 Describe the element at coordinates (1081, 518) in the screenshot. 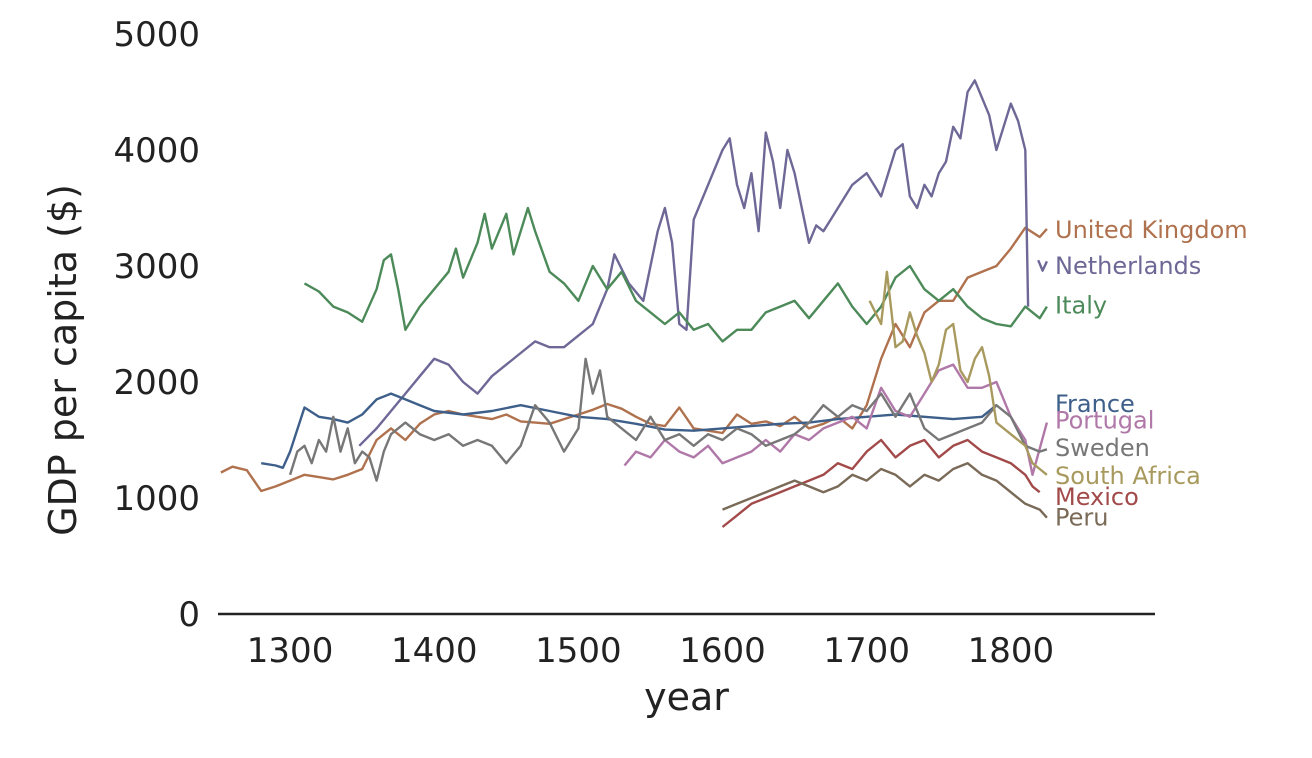

I see `series-label-peru: Peru` at that location.